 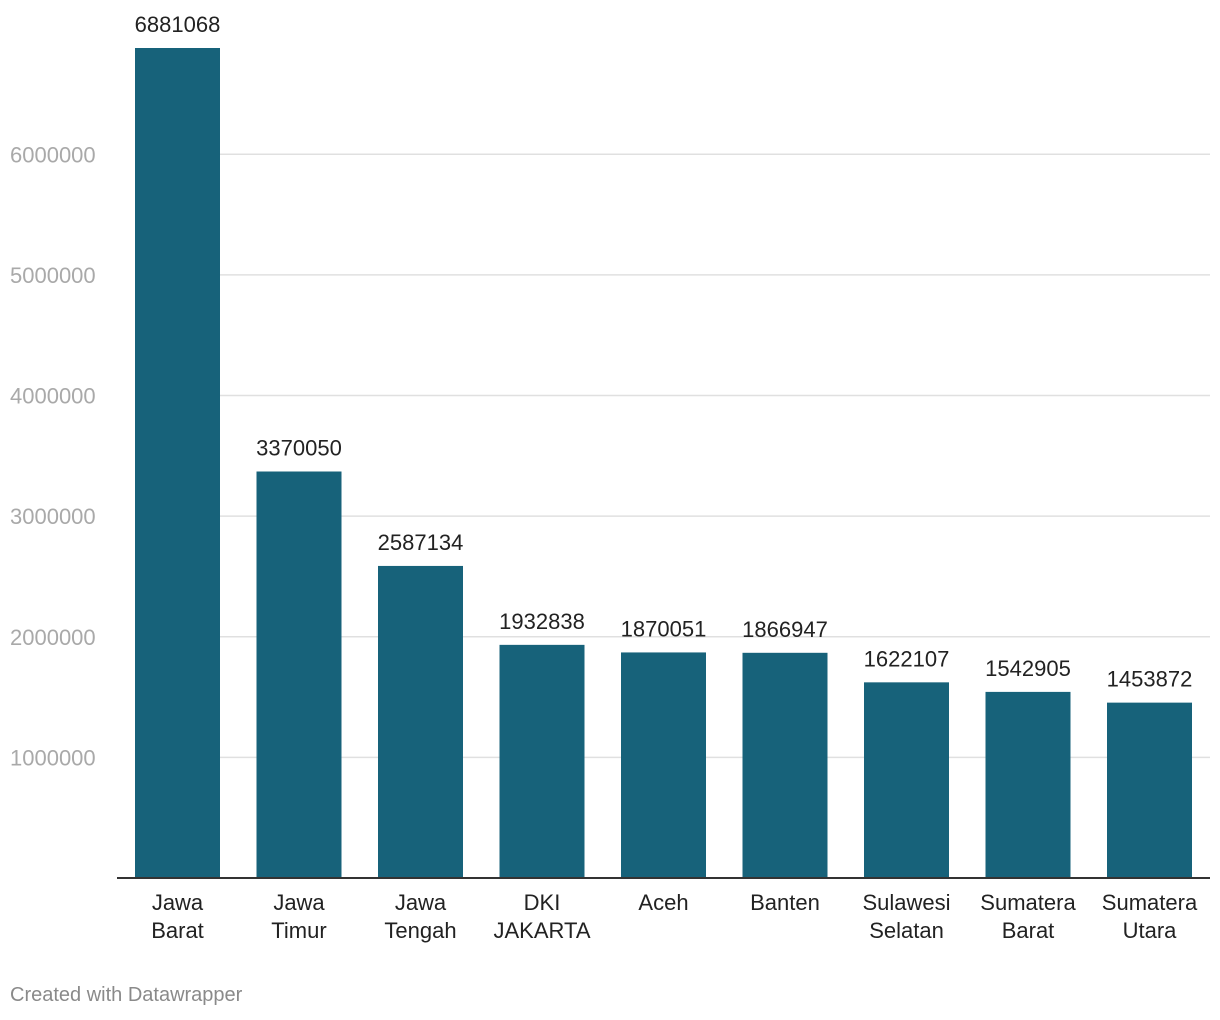 What do you see at coordinates (906, 902) in the screenshot?
I see `category-label-line: Sulawesi` at bounding box center [906, 902].